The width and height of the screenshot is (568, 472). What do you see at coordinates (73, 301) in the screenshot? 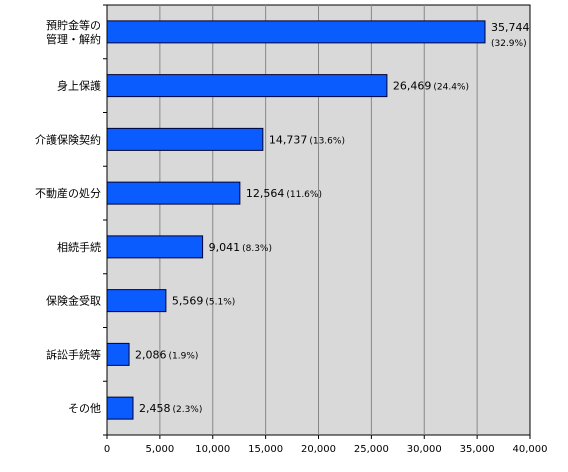
I see `category-label: 保険金受取` at bounding box center [73, 301].